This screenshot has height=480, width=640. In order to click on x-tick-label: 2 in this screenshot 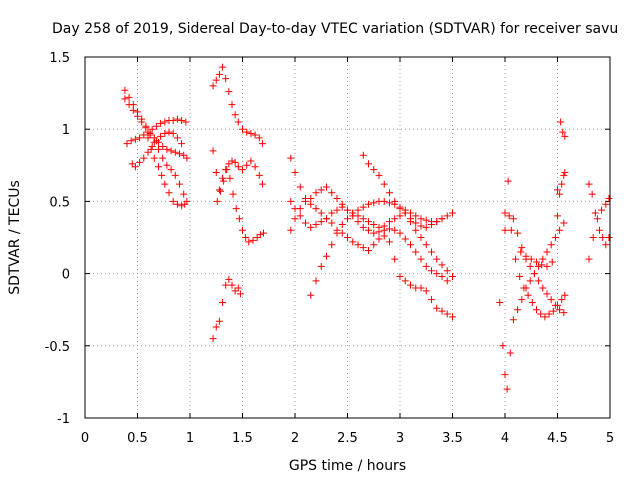, I will do `click(295, 438)`.